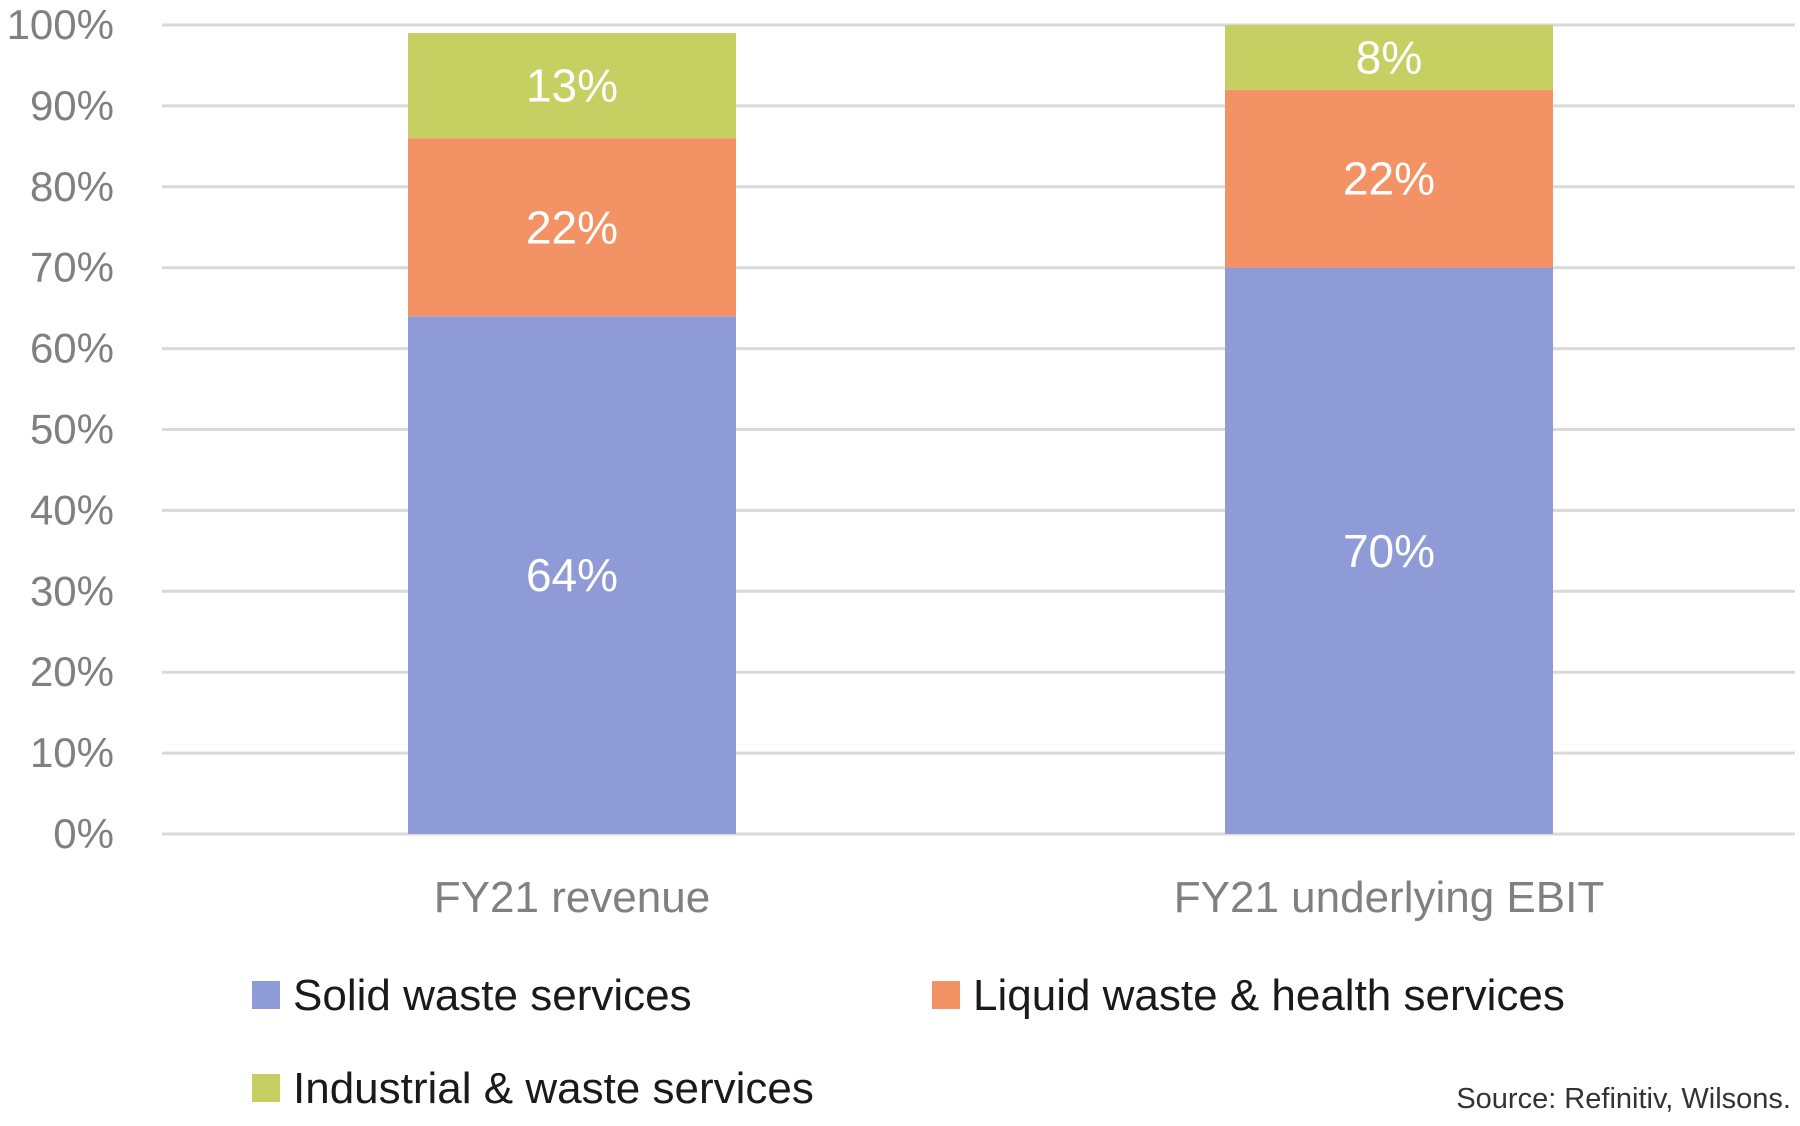 The width and height of the screenshot is (1800, 1126). I want to click on y-tick-label: 60%, so click(72, 348).